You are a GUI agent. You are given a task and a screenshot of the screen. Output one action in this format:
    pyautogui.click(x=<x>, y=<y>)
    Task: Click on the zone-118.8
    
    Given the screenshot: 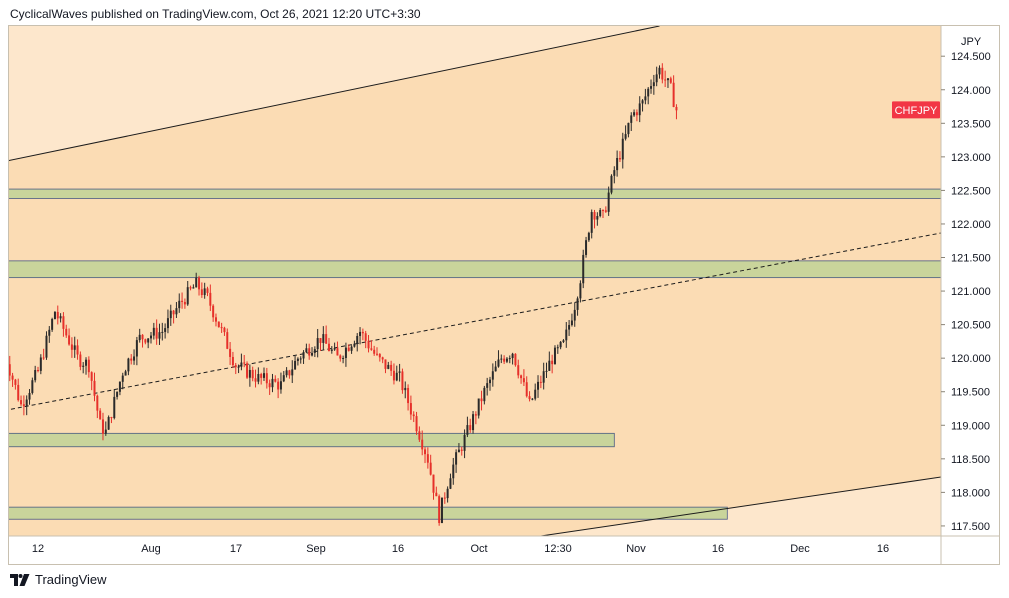 What is the action you would take?
    pyautogui.click(x=309, y=440)
    